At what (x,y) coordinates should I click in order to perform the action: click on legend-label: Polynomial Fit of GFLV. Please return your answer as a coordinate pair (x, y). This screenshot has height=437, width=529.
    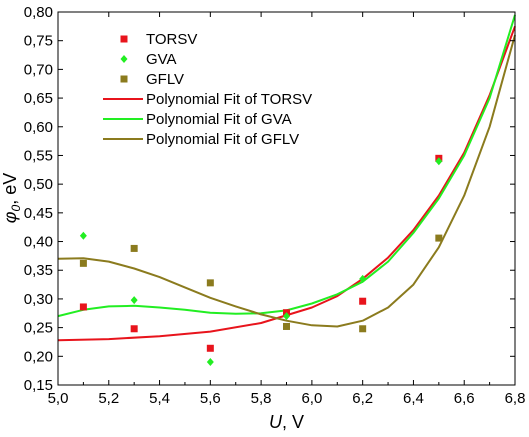
    Looking at the image, I should click on (222, 139).